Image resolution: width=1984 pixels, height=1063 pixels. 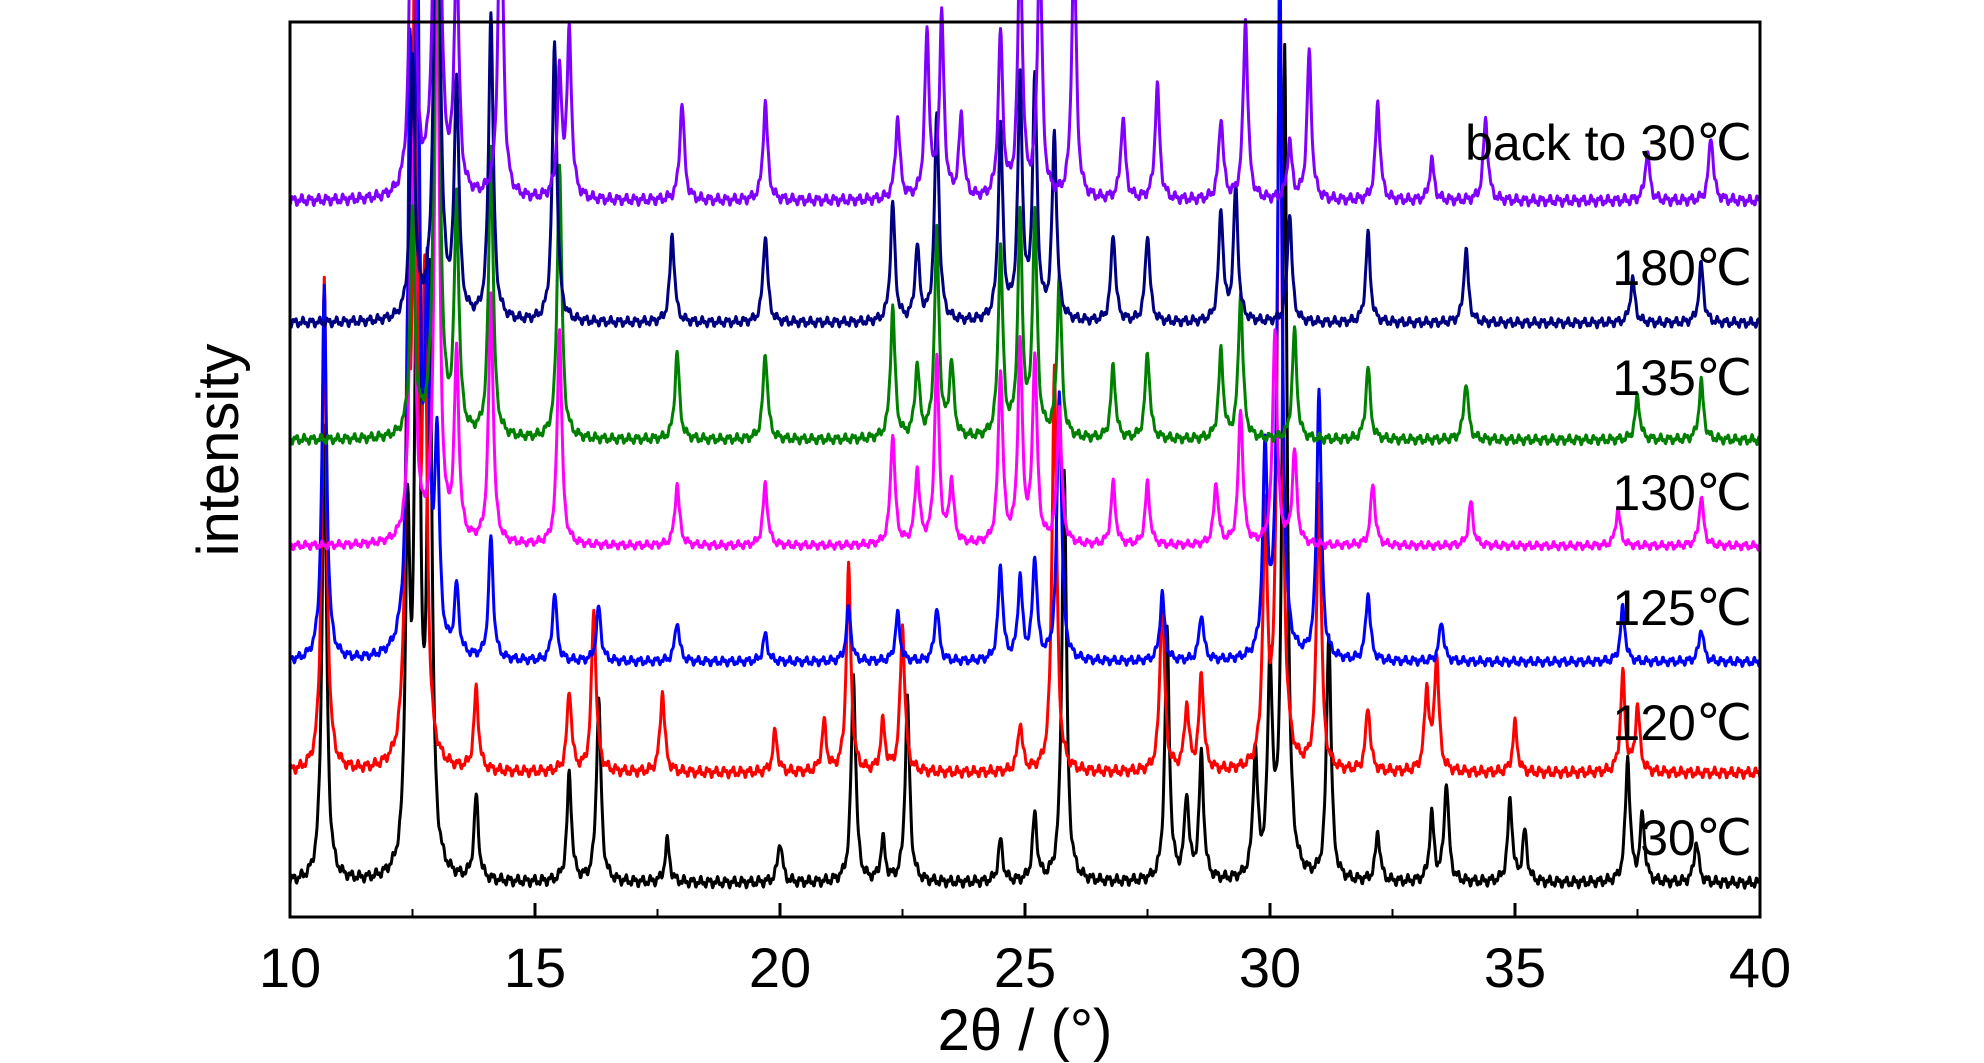 What do you see at coordinates (1515, 967) in the screenshot?
I see `x-tick-label-35: 35` at bounding box center [1515, 967].